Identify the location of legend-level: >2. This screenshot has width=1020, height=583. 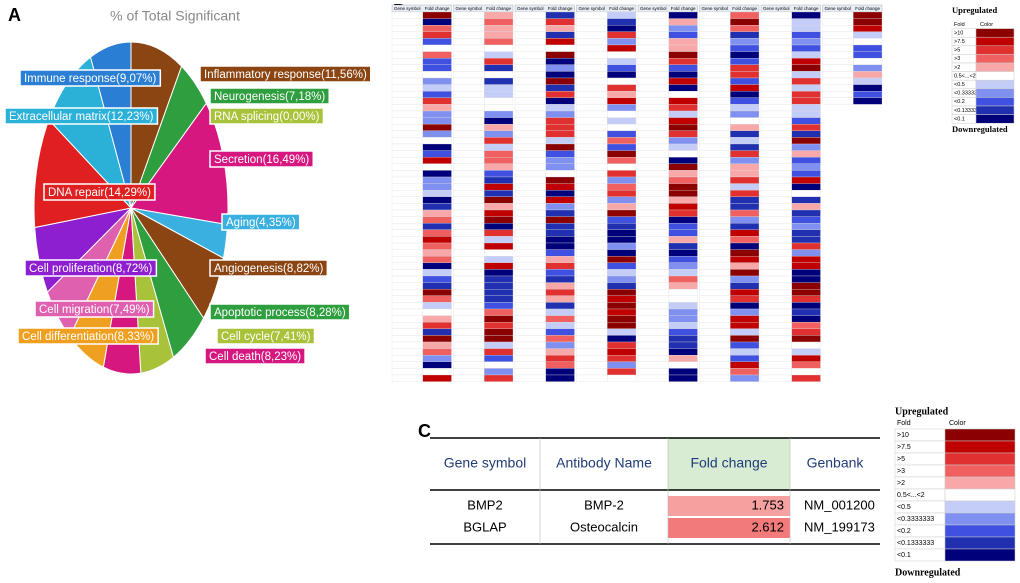
(957, 68).